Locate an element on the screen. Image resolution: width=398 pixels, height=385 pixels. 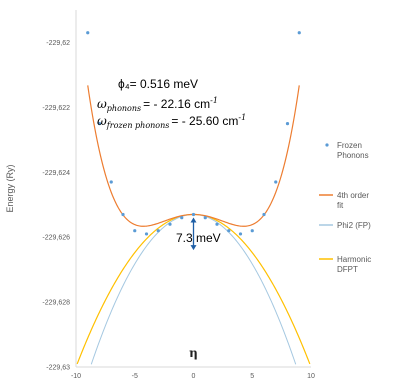
omega-phonons-exponent: -1 is located at coordinates (214, 100).